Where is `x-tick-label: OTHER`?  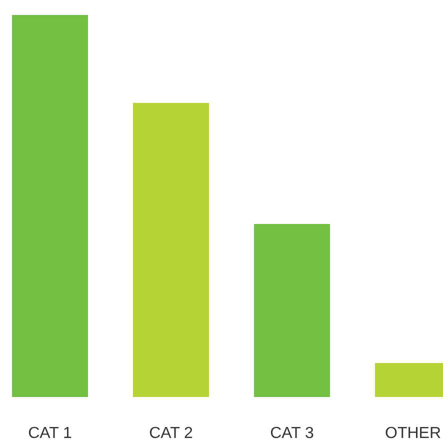 x-tick-label: OTHER is located at coordinates (413, 433).